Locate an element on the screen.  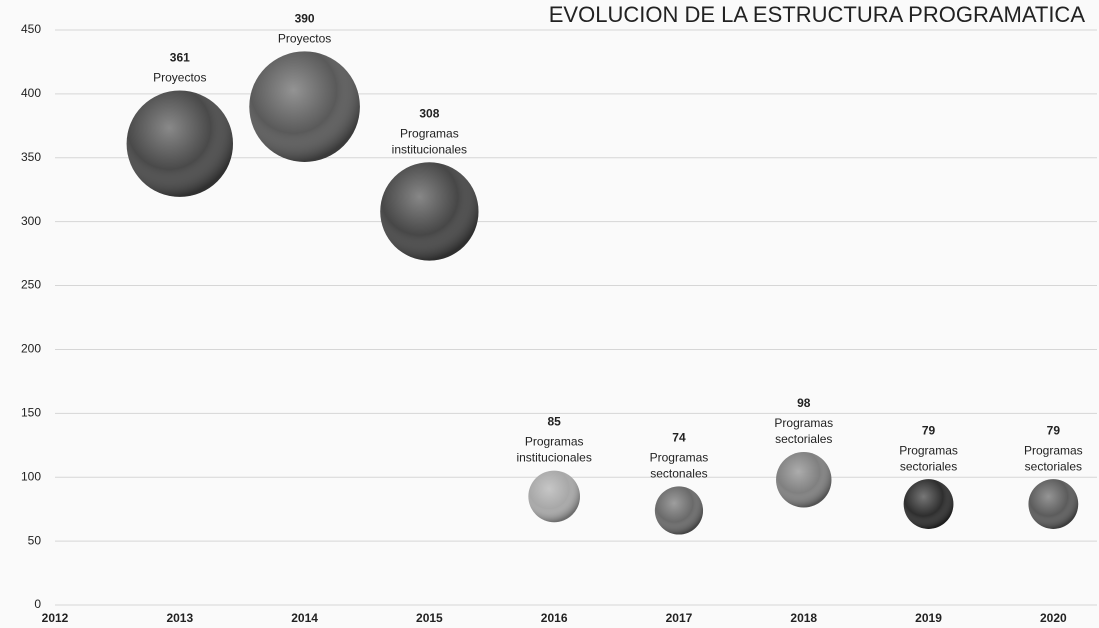
x-tick-label: 2016 is located at coordinates (554, 618).